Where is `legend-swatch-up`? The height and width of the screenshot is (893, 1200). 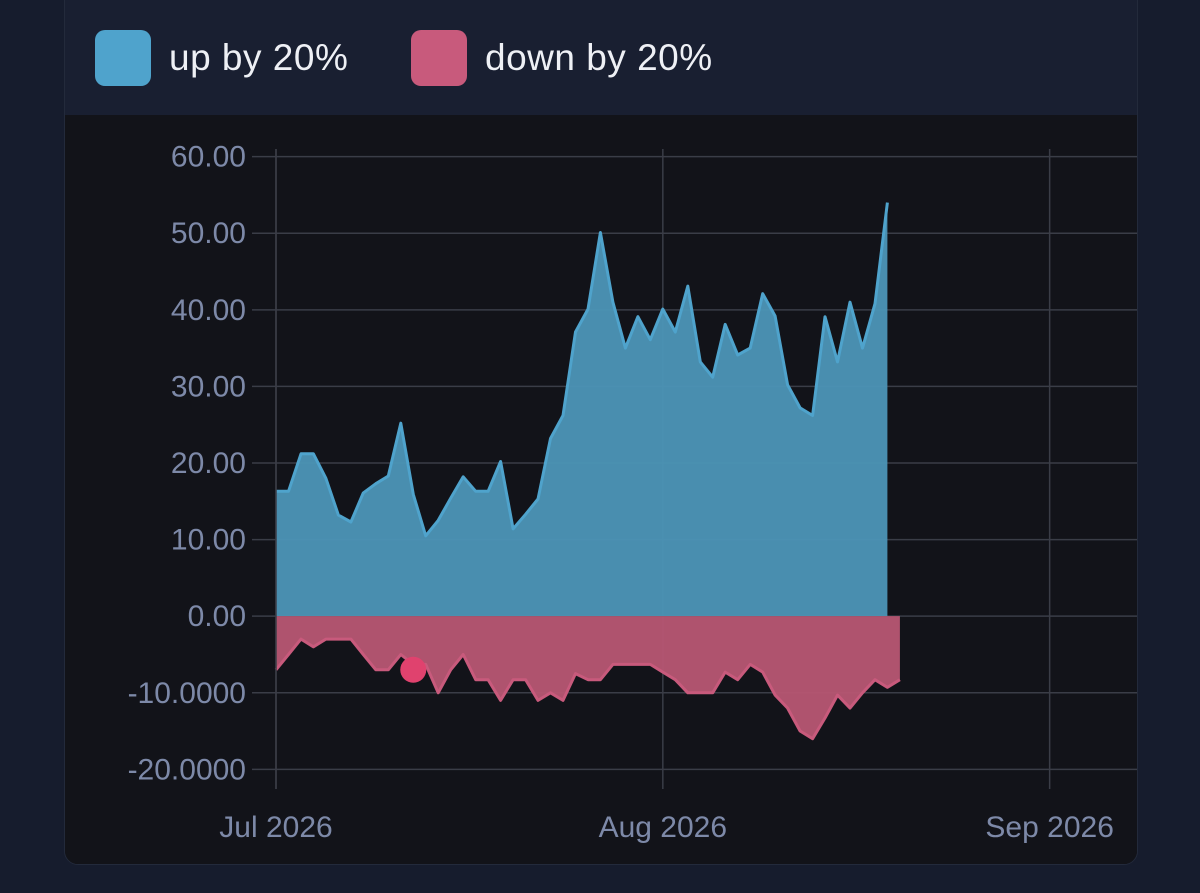
legend-swatch-up is located at coordinates (123, 58).